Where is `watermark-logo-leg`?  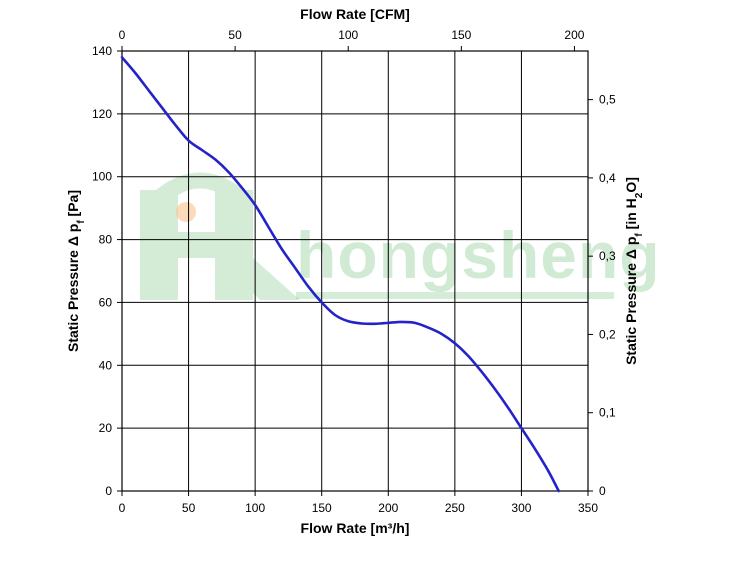 watermark-logo-leg is located at coordinates (265, 279).